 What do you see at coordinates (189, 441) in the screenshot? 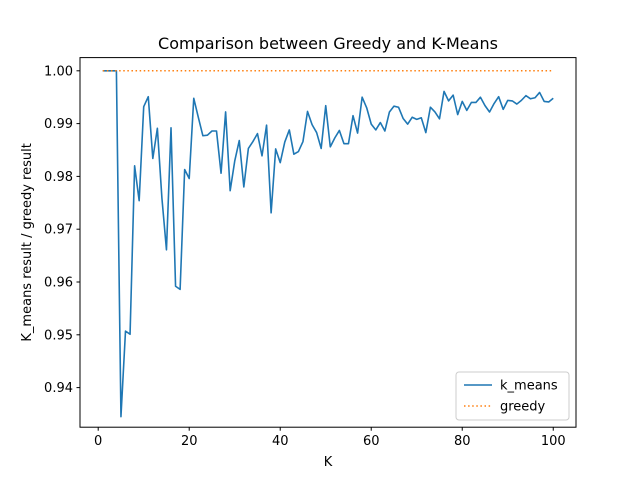
I see `x-tick-label: 20` at bounding box center [189, 441].